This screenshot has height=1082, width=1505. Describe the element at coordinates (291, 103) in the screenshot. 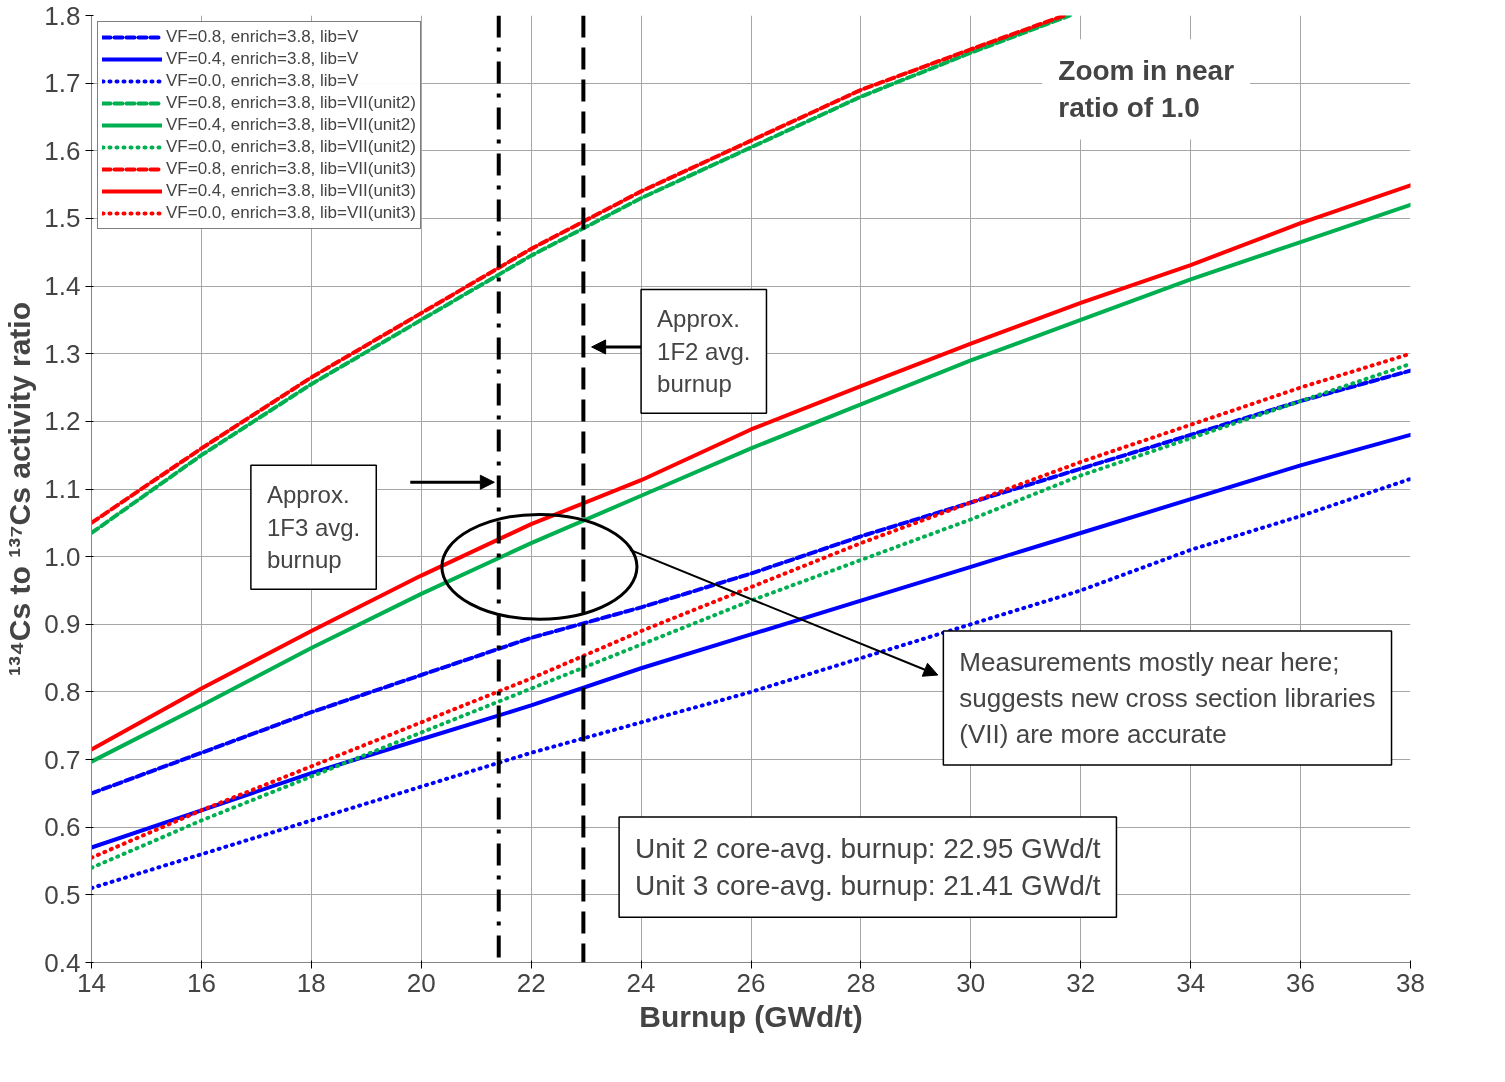

I see `legend-label: VF=0.8, enrich=3.8, lib=VII(unit2)` at that location.